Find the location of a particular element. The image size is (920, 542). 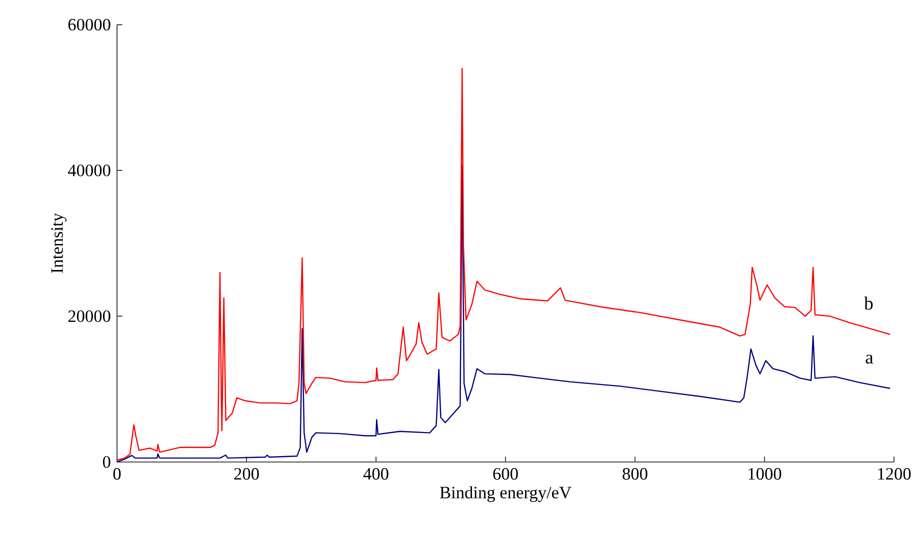

x-tick-label: 800 is located at coordinates (635, 474).